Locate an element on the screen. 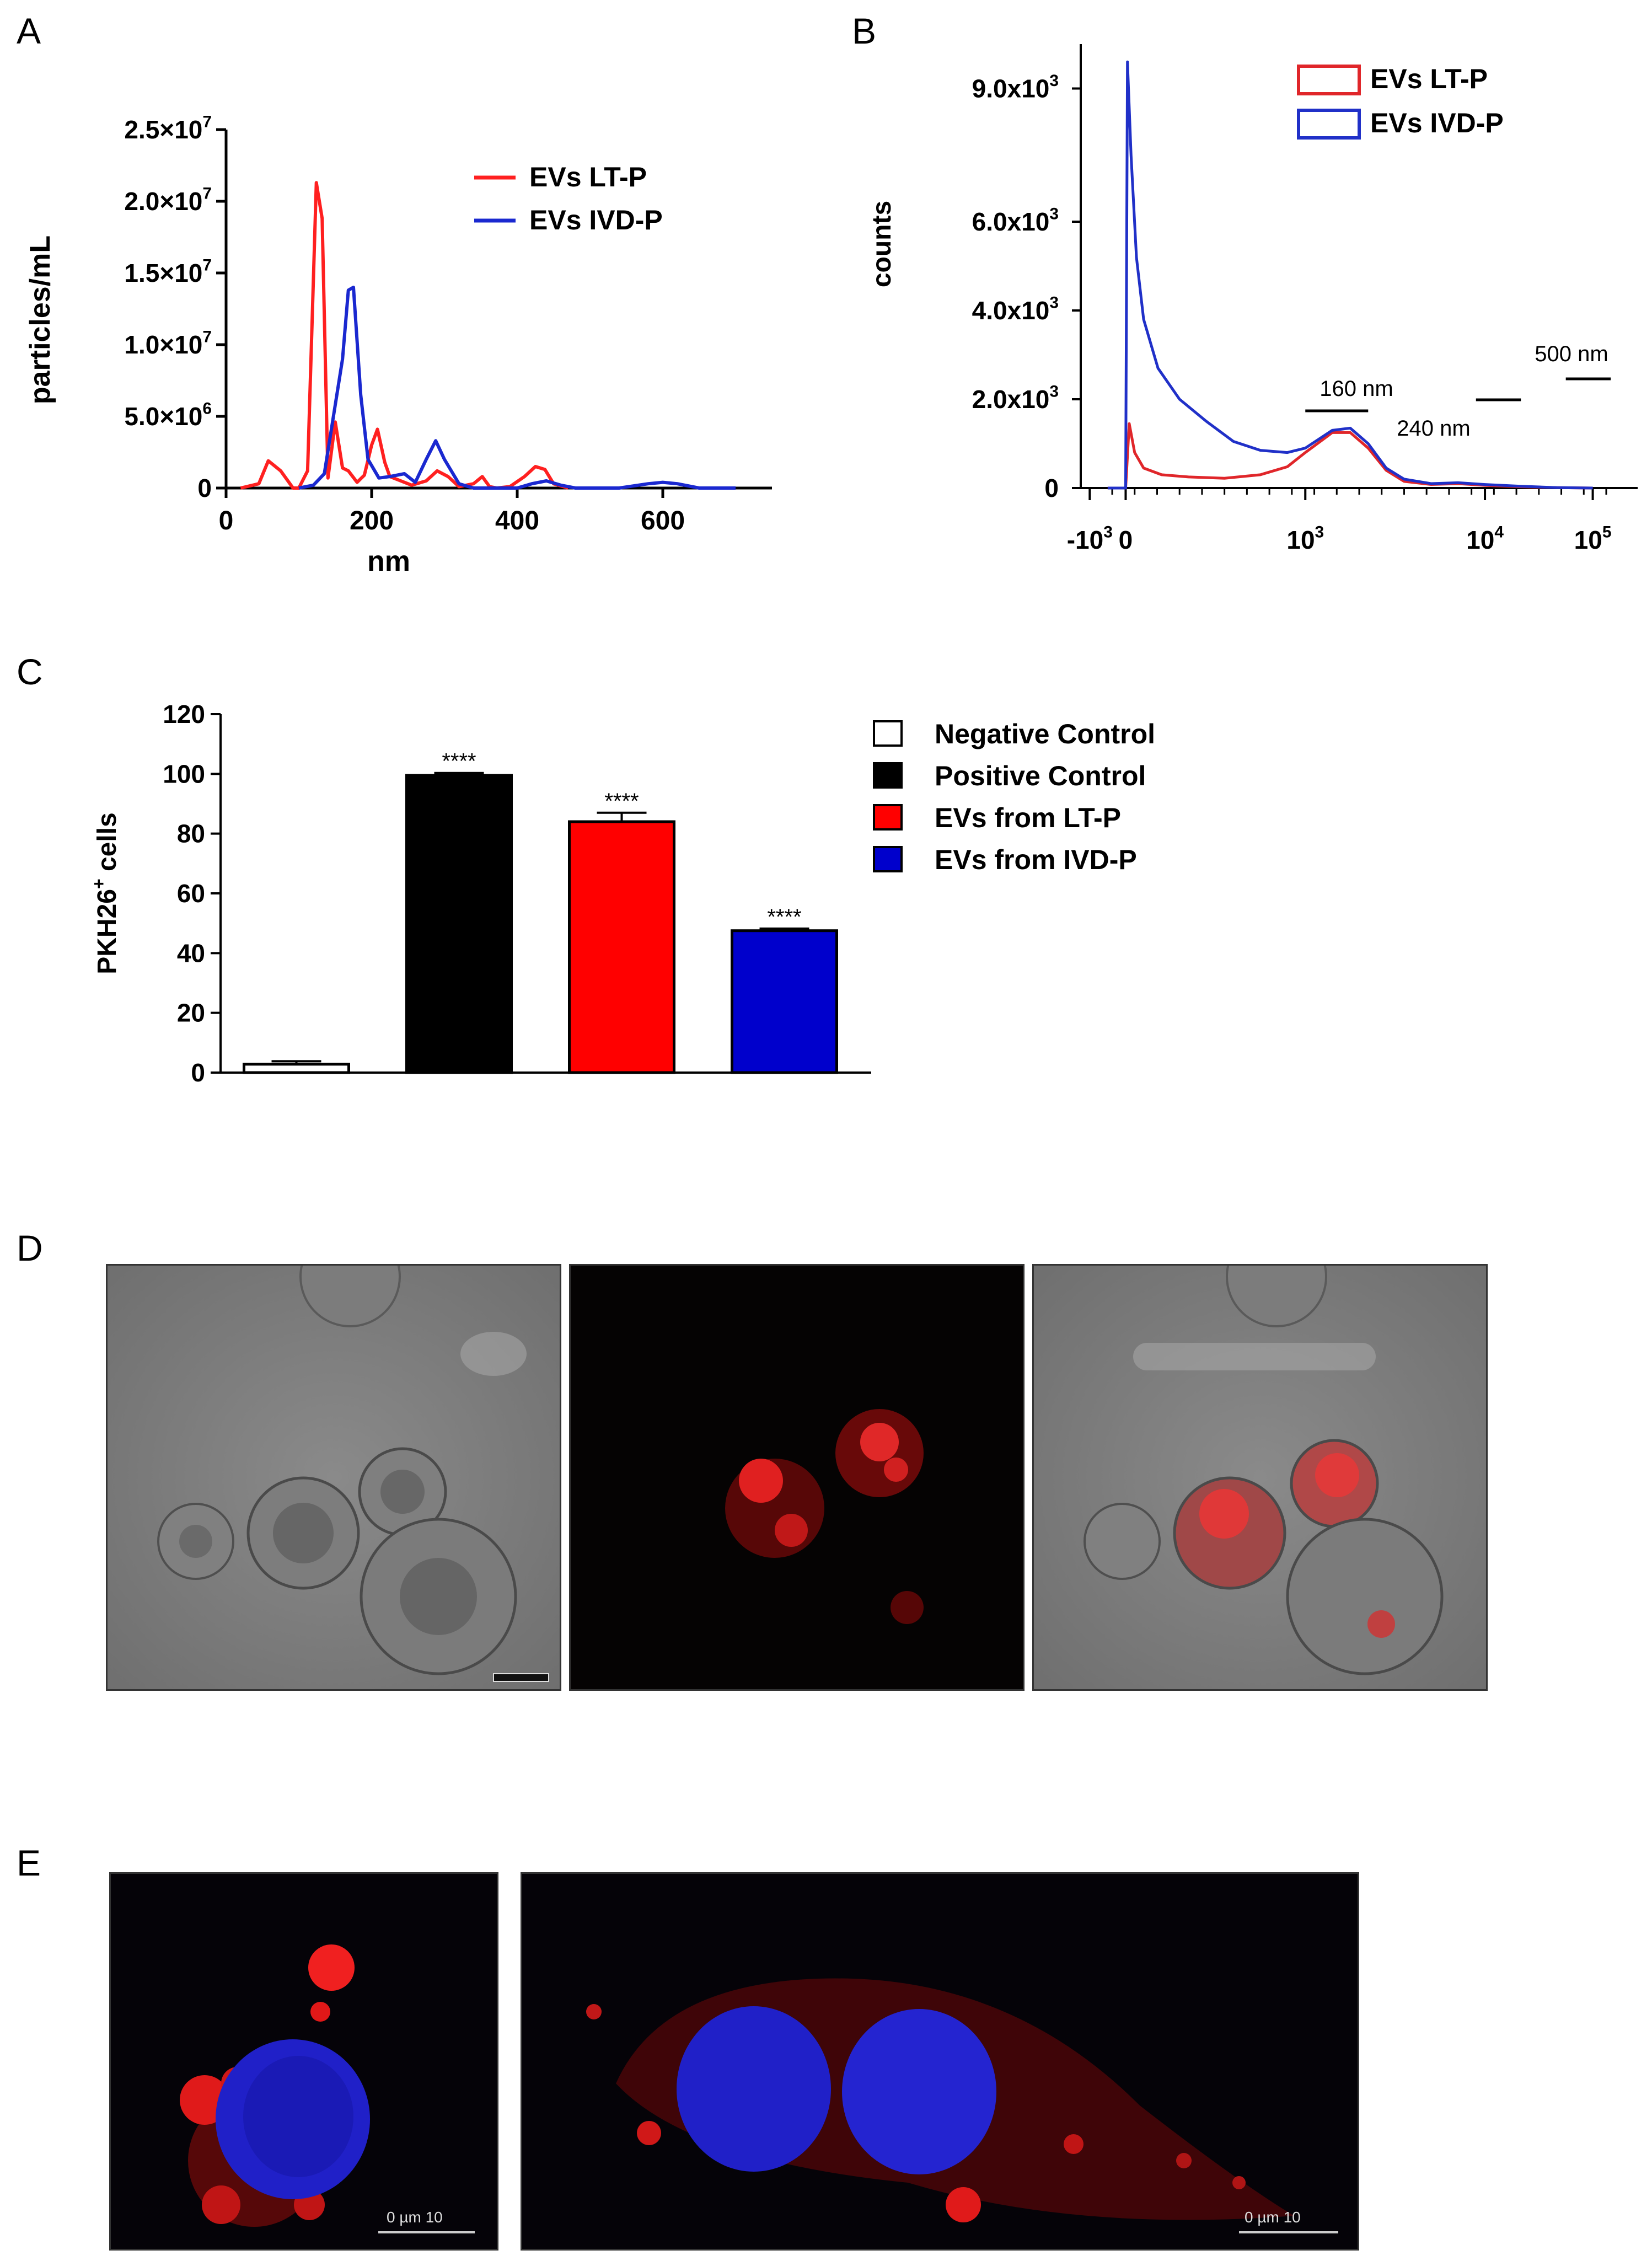 The height and width of the screenshot is (2261, 1652). a-x-tick-label: 0 is located at coordinates (226, 520).